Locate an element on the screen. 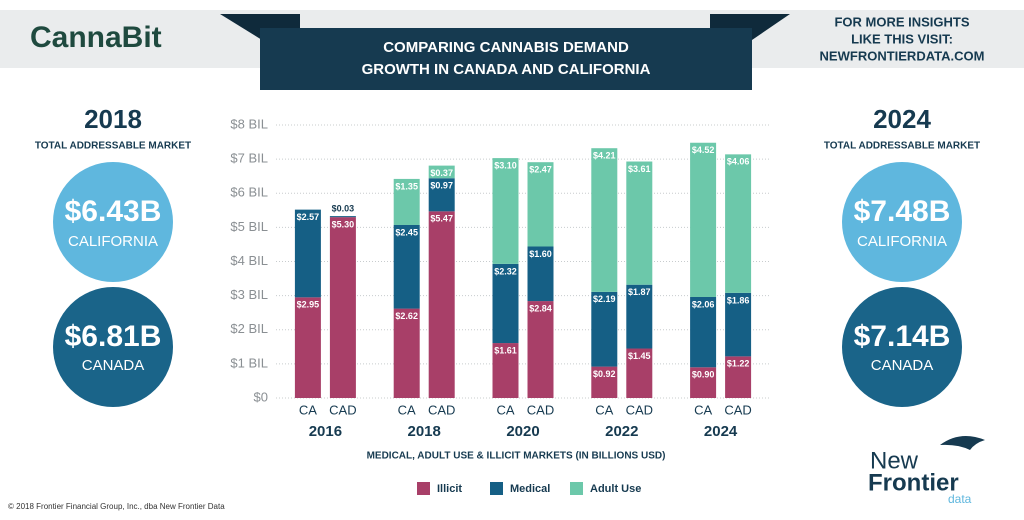 The height and width of the screenshot is (520, 1024). panel-year: 2018 is located at coordinates (113, 119).